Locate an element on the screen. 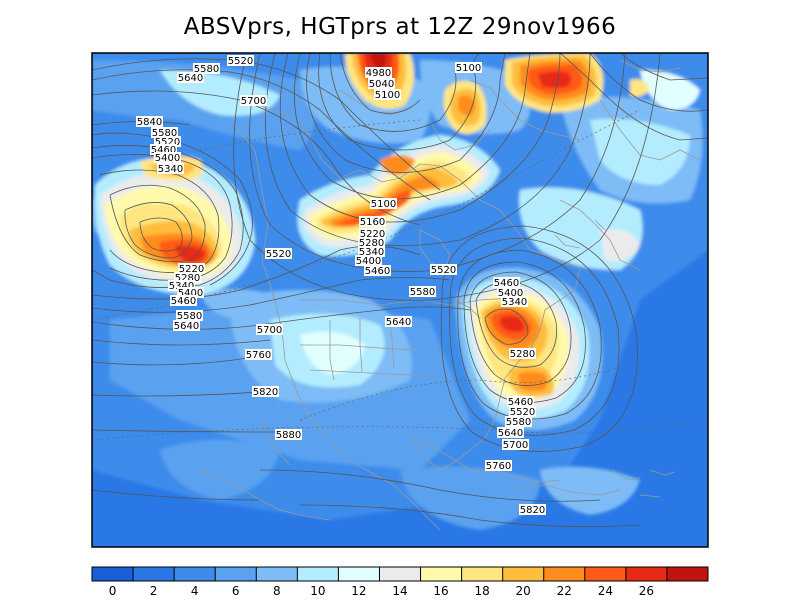 This screenshot has height=600, width=800. svg-text: 5580 is located at coordinates (189, 316).